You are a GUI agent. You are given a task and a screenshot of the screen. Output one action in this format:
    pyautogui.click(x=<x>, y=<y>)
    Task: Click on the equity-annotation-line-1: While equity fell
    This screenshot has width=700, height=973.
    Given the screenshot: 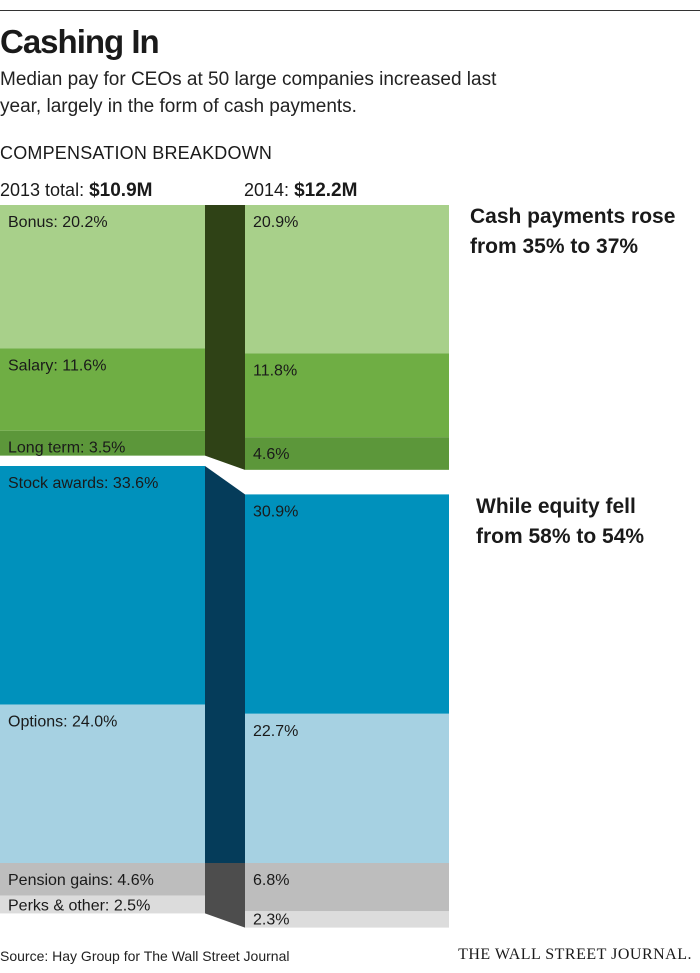 What is the action you would take?
    pyautogui.click(x=556, y=506)
    